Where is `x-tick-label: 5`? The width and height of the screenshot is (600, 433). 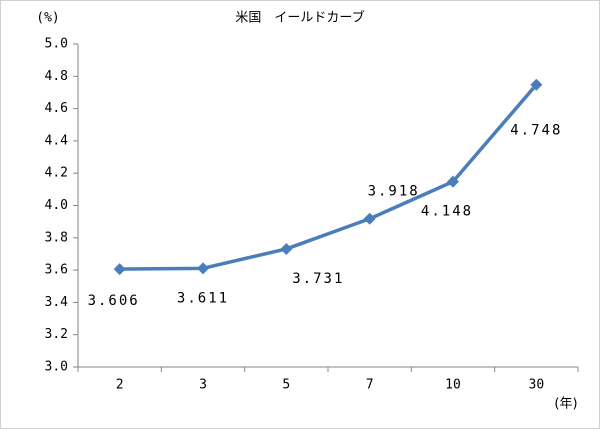
x-tick-label: 5 is located at coordinates (286, 385).